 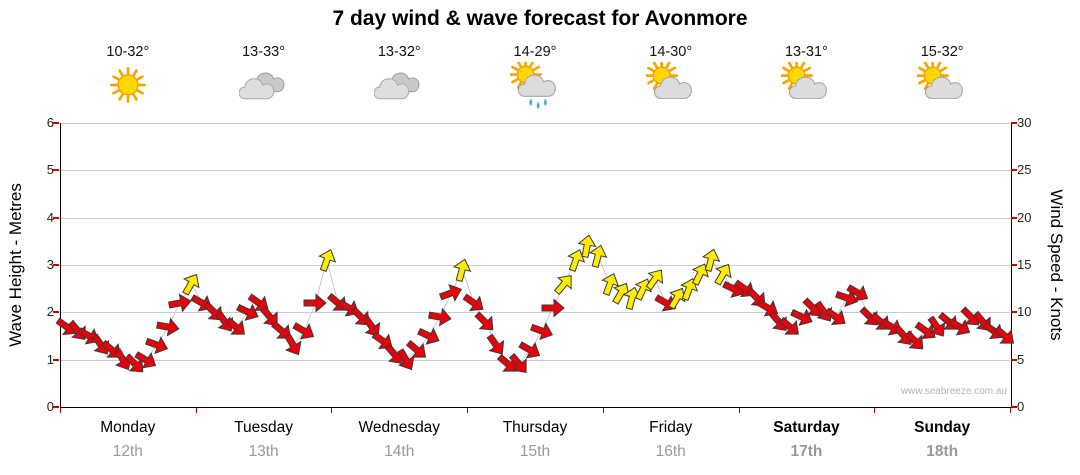 What do you see at coordinates (953, 391) in the screenshot?
I see `watermark: www.seabreeze.com.au` at bounding box center [953, 391].